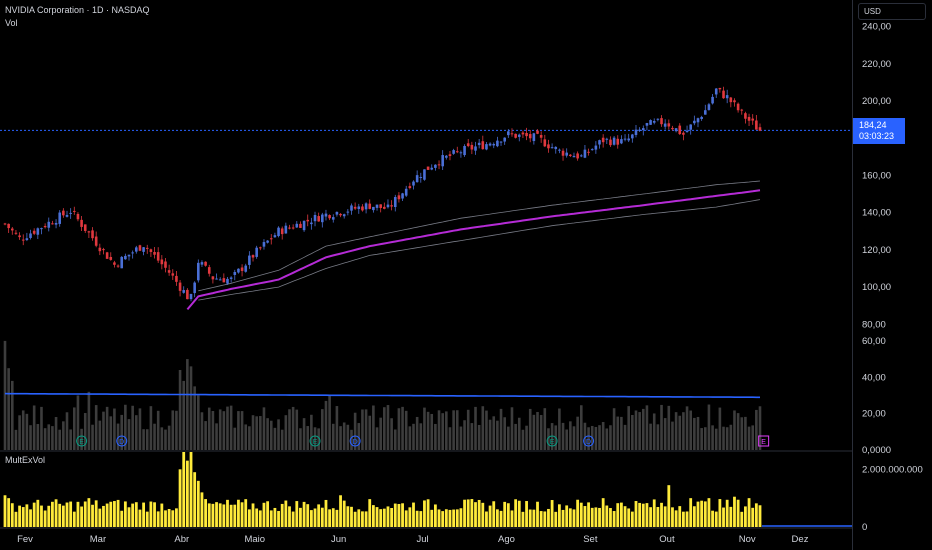  I want to click on earnings-marker, so click(82, 441).